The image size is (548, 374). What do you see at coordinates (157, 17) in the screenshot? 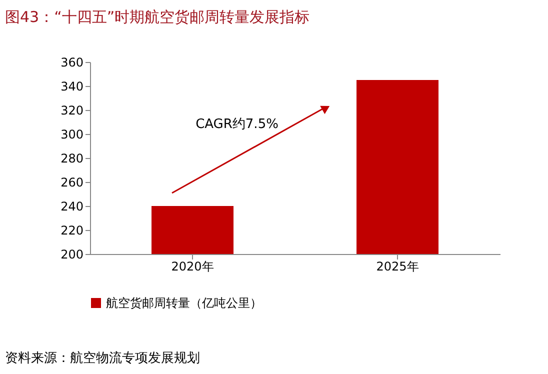
I see `chart-title: 图43：“十四五”时期航空货邮周转量发展指标` at bounding box center [157, 17].